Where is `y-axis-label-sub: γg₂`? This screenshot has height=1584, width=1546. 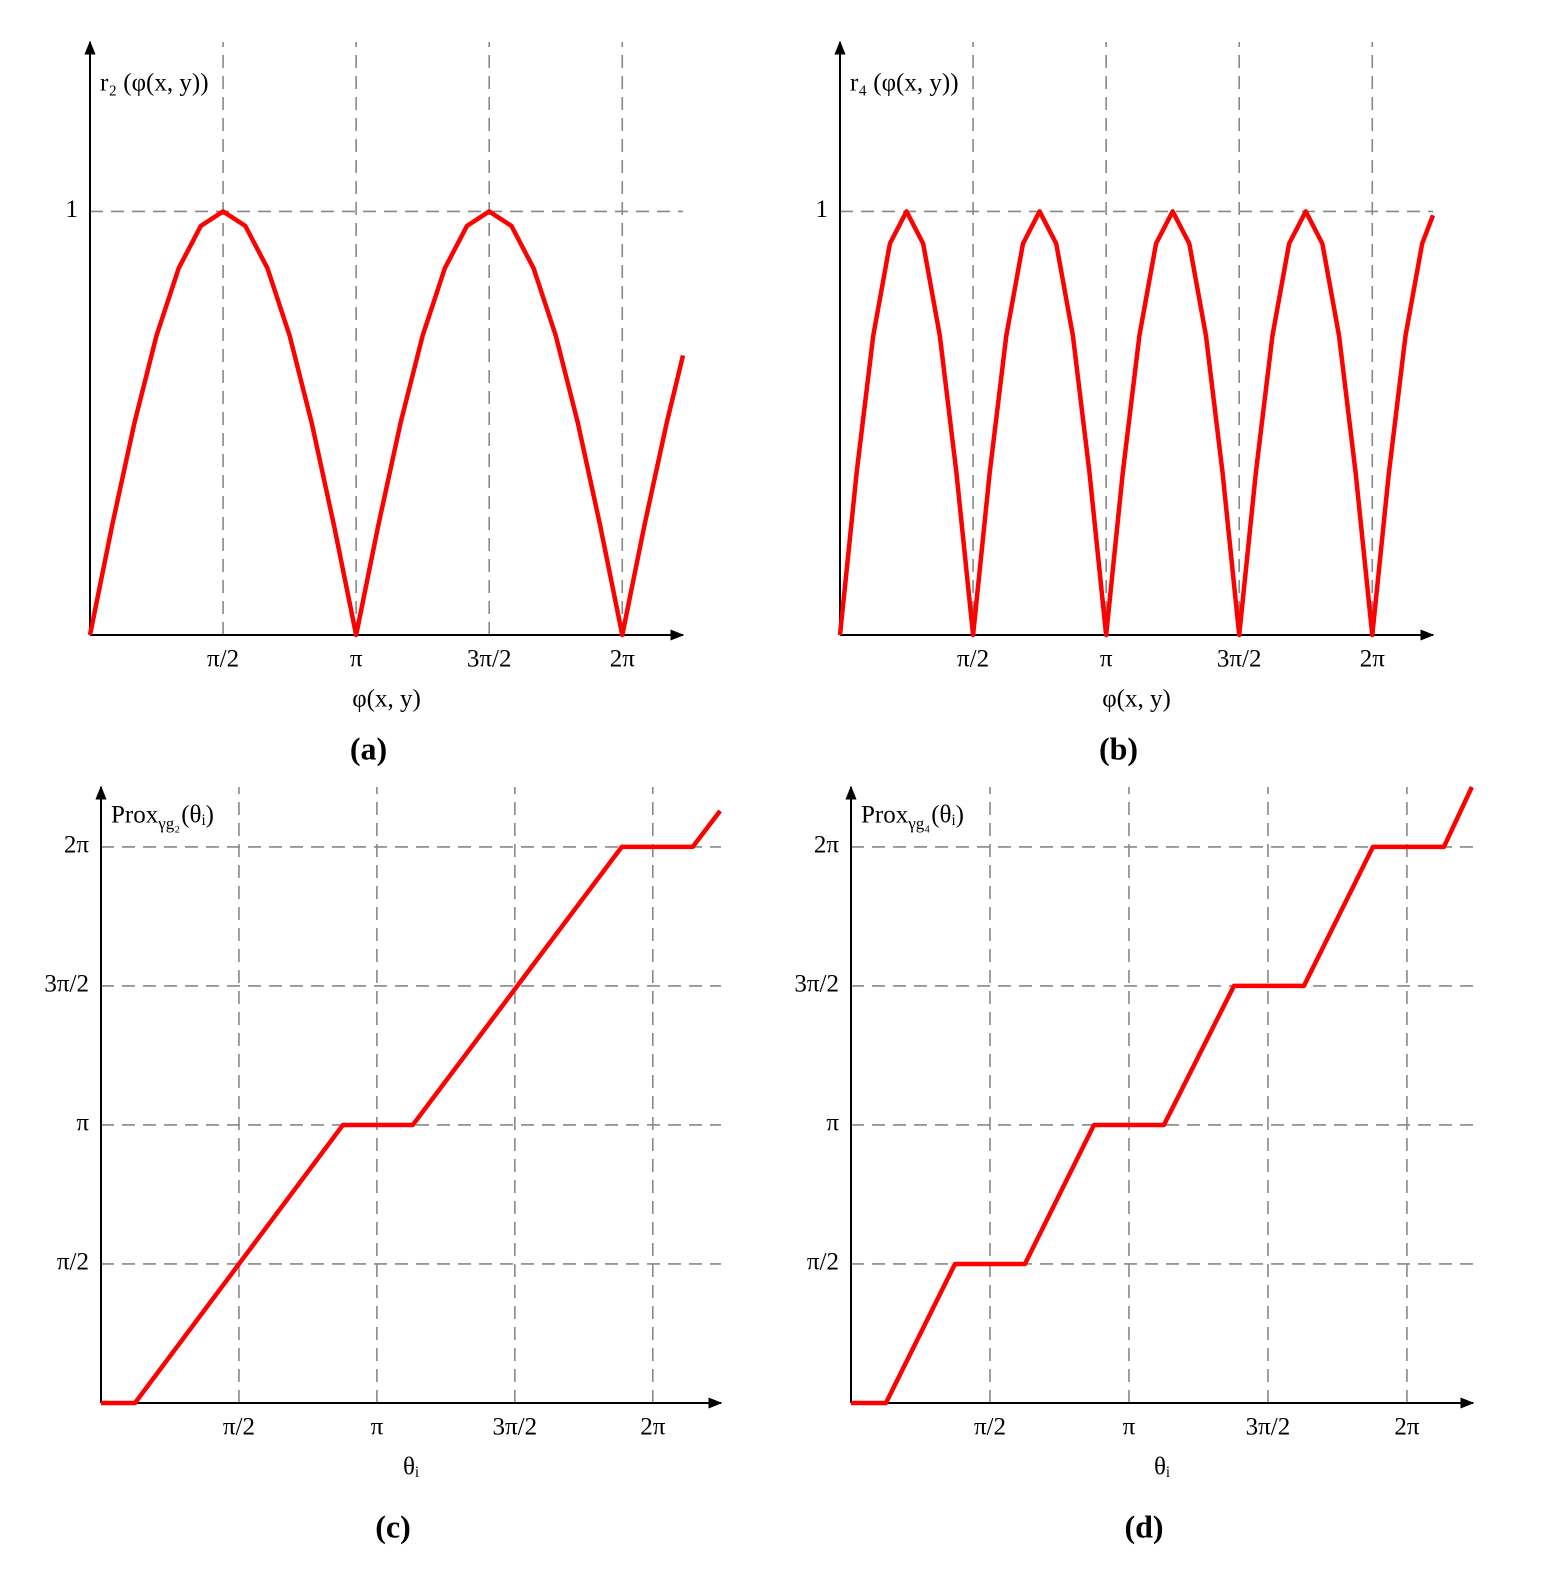 y-axis-label-sub: γg₂ is located at coordinates (168, 823).